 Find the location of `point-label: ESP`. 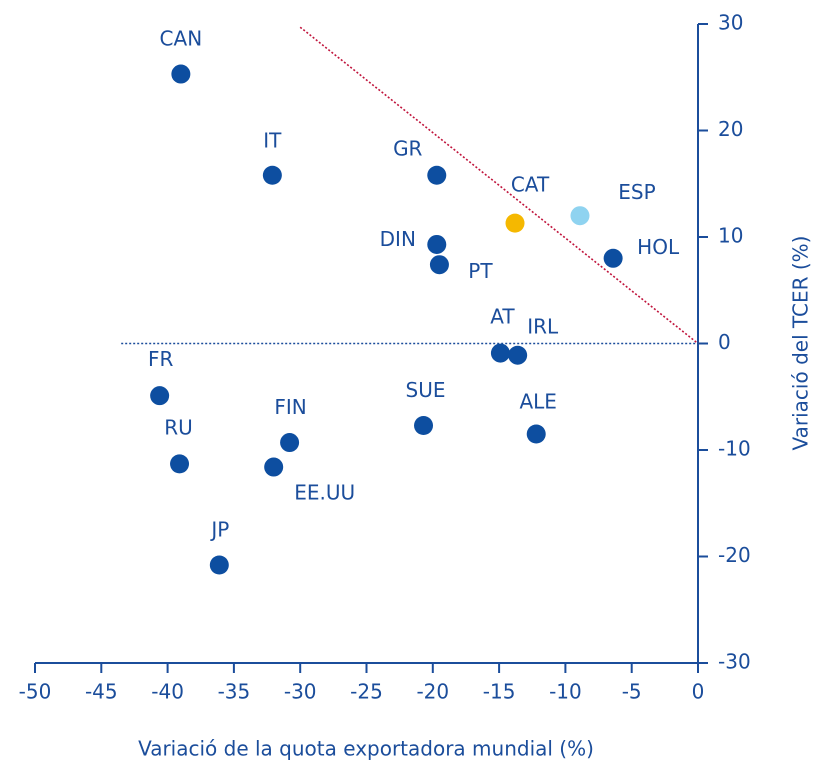

point-label: ESP is located at coordinates (636, 192).